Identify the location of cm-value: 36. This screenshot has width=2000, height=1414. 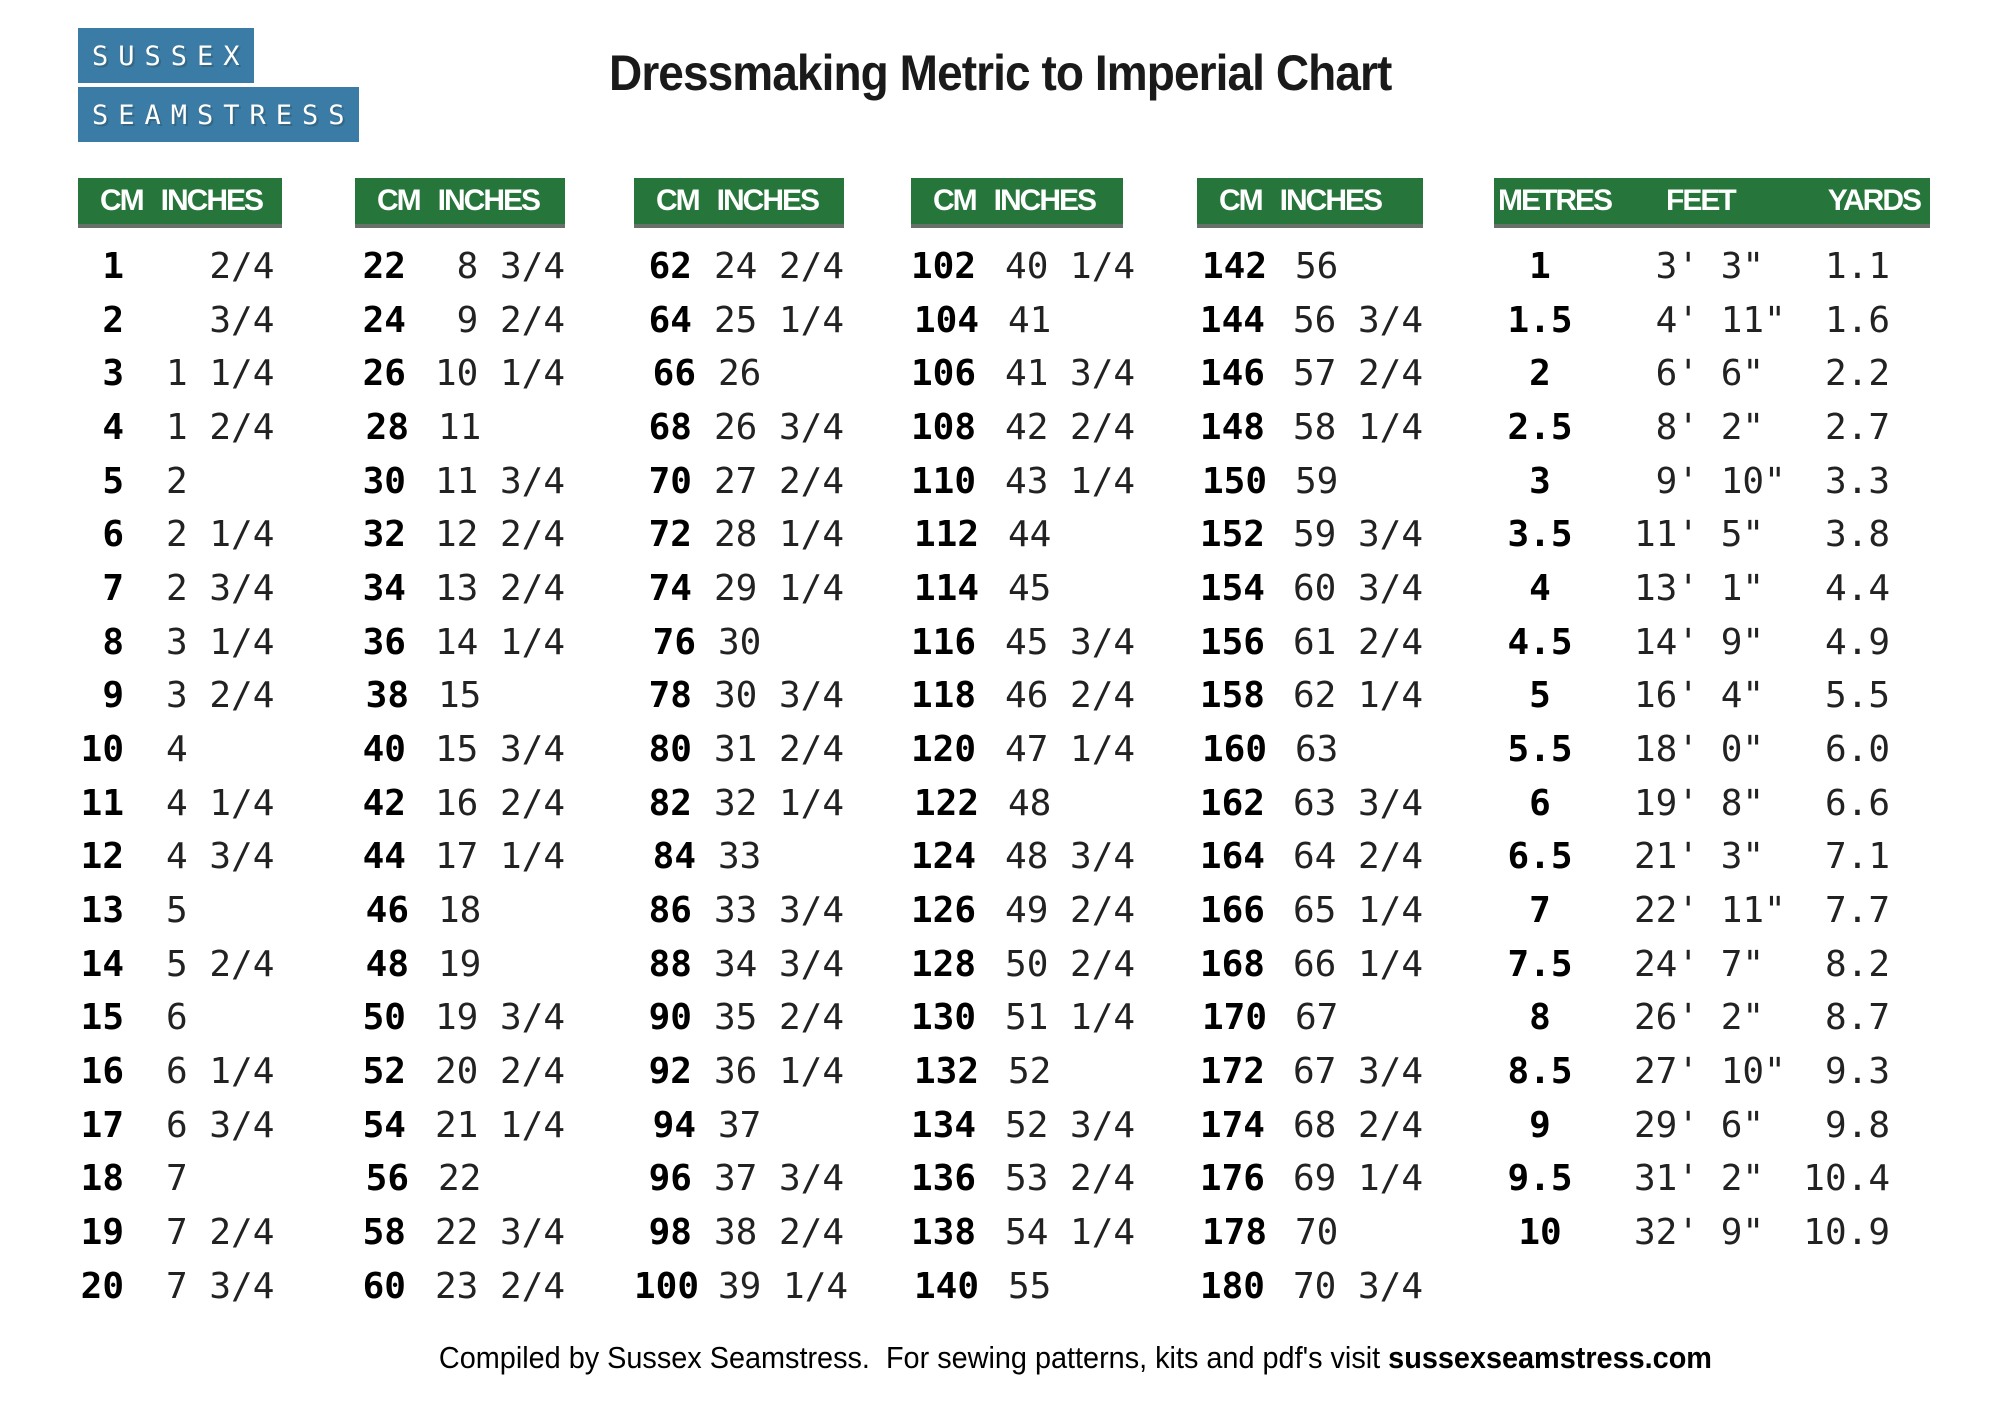
(384, 642).